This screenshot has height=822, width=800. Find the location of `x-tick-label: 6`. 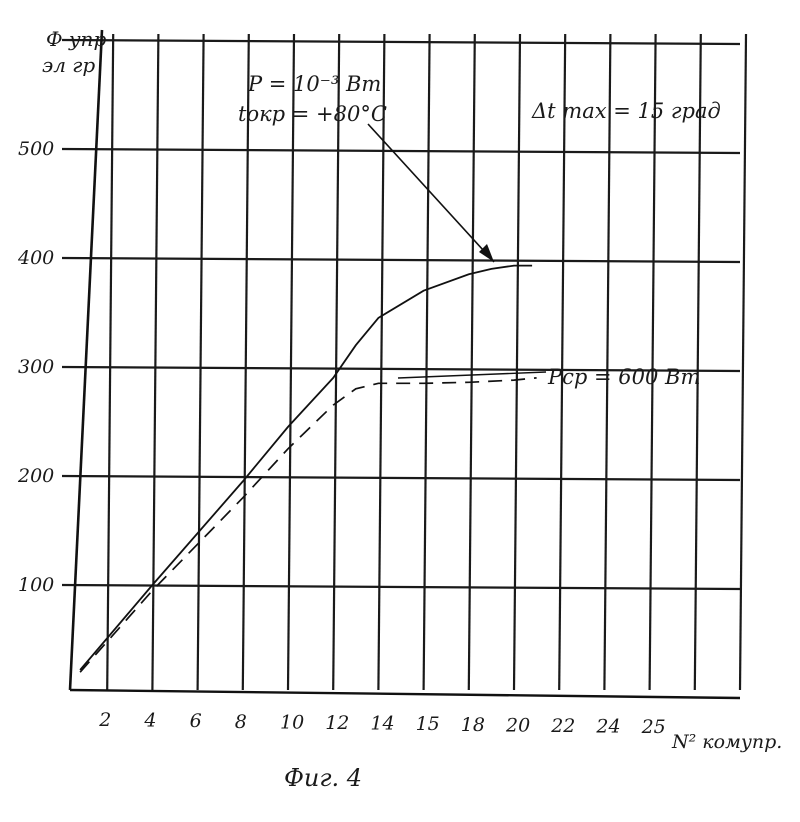

x-tick-label: 6 is located at coordinates (196, 721).